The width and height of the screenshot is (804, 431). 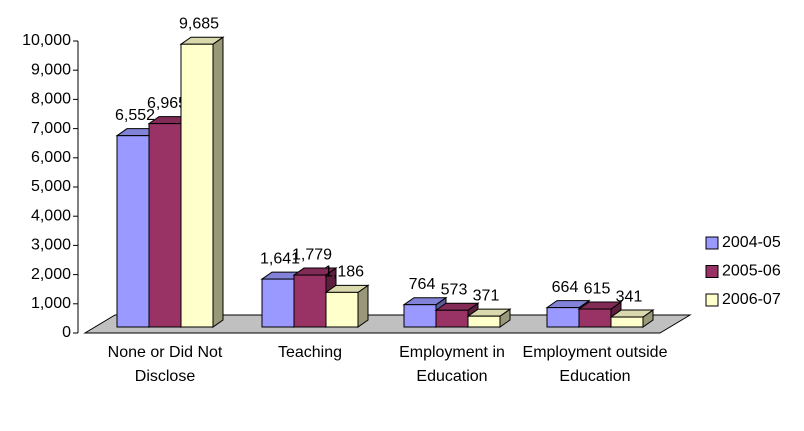 I want to click on y-tick-label: 4,000, so click(x=51, y=215).